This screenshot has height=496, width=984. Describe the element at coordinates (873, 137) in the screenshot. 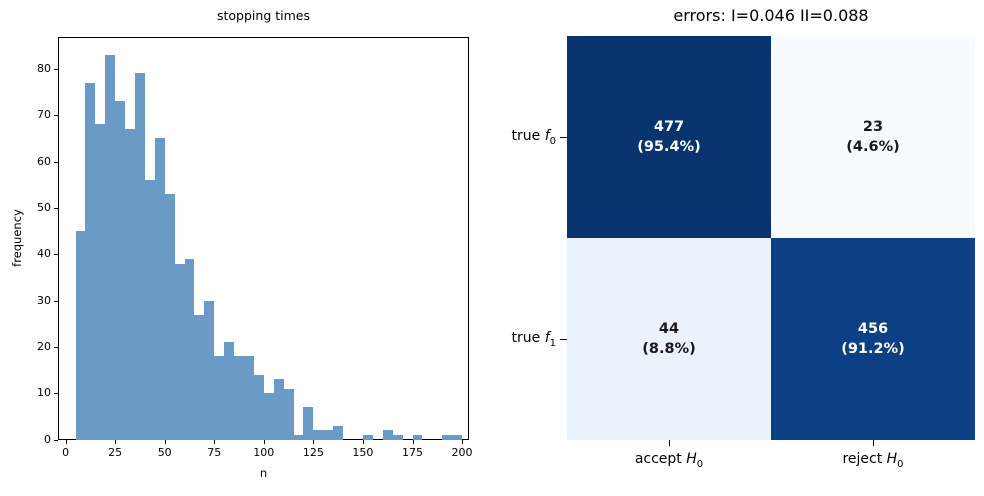

I see `matrix-cell-true-f0-reject: 23 (4.6%)` at that location.